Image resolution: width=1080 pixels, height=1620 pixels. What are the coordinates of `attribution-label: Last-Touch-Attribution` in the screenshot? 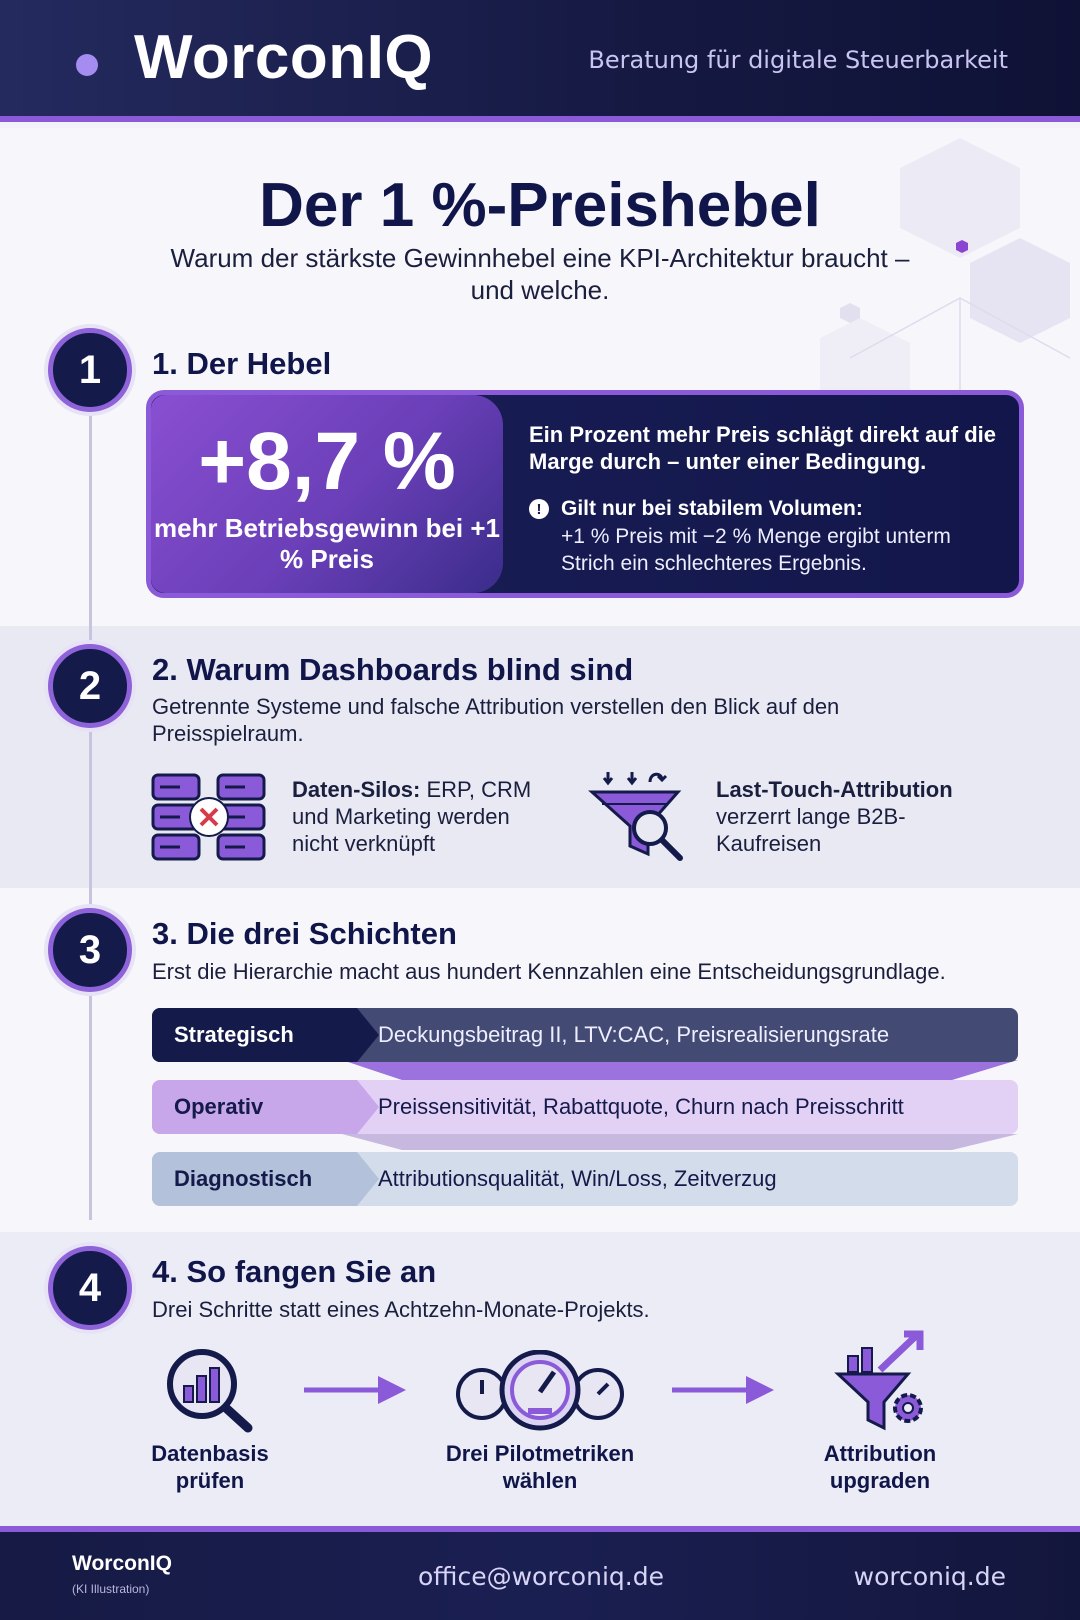 It's located at (834, 789).